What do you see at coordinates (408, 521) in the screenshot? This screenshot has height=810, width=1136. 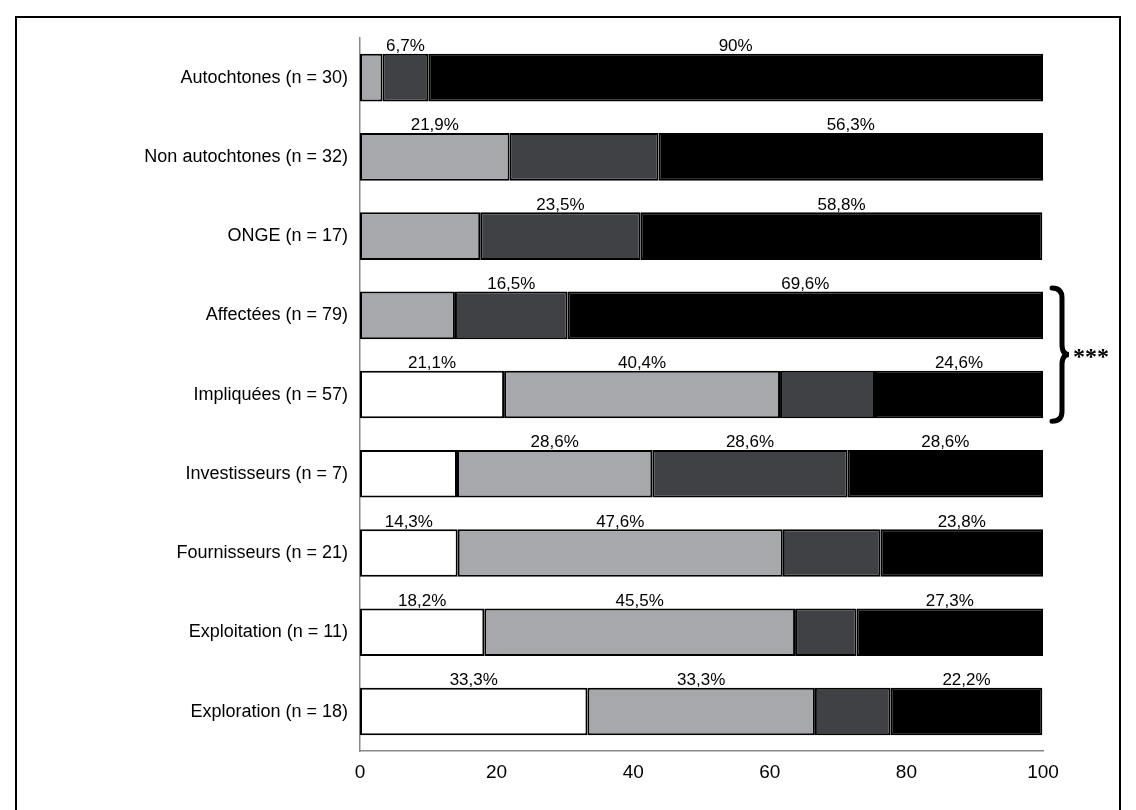 I see `data-label: 14,3%` at bounding box center [408, 521].